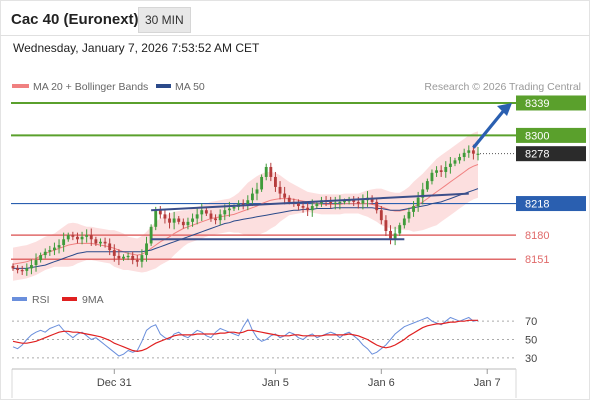 This screenshot has width=590, height=400. What do you see at coordinates (275, 383) in the screenshot?
I see `time-tick-label: Jan 5` at bounding box center [275, 383].